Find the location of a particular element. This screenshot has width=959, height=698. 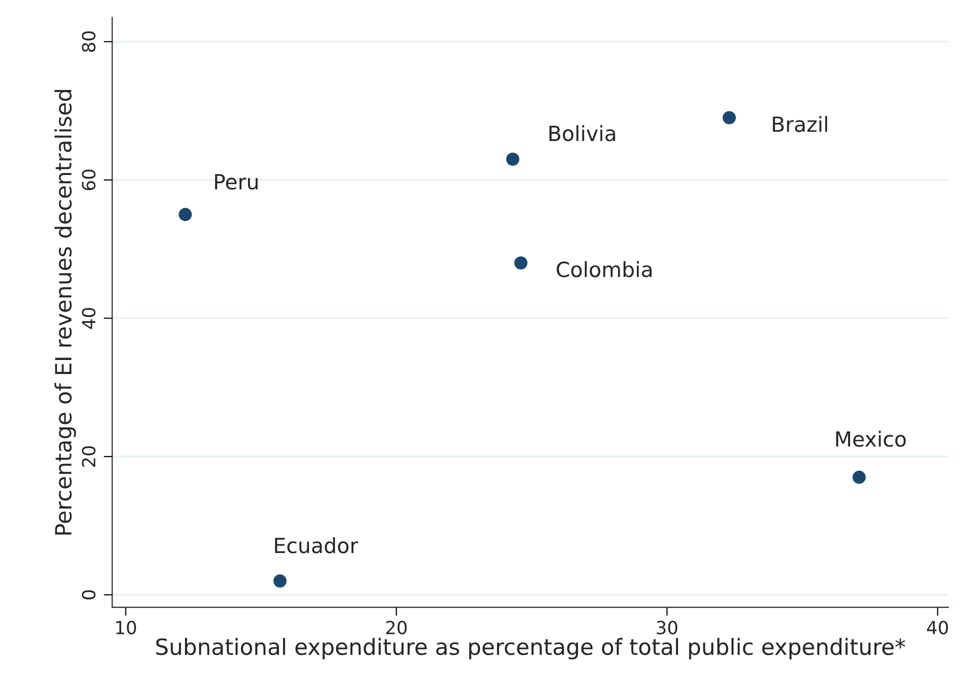

annotation: Bolivia is located at coordinates (583, 133).